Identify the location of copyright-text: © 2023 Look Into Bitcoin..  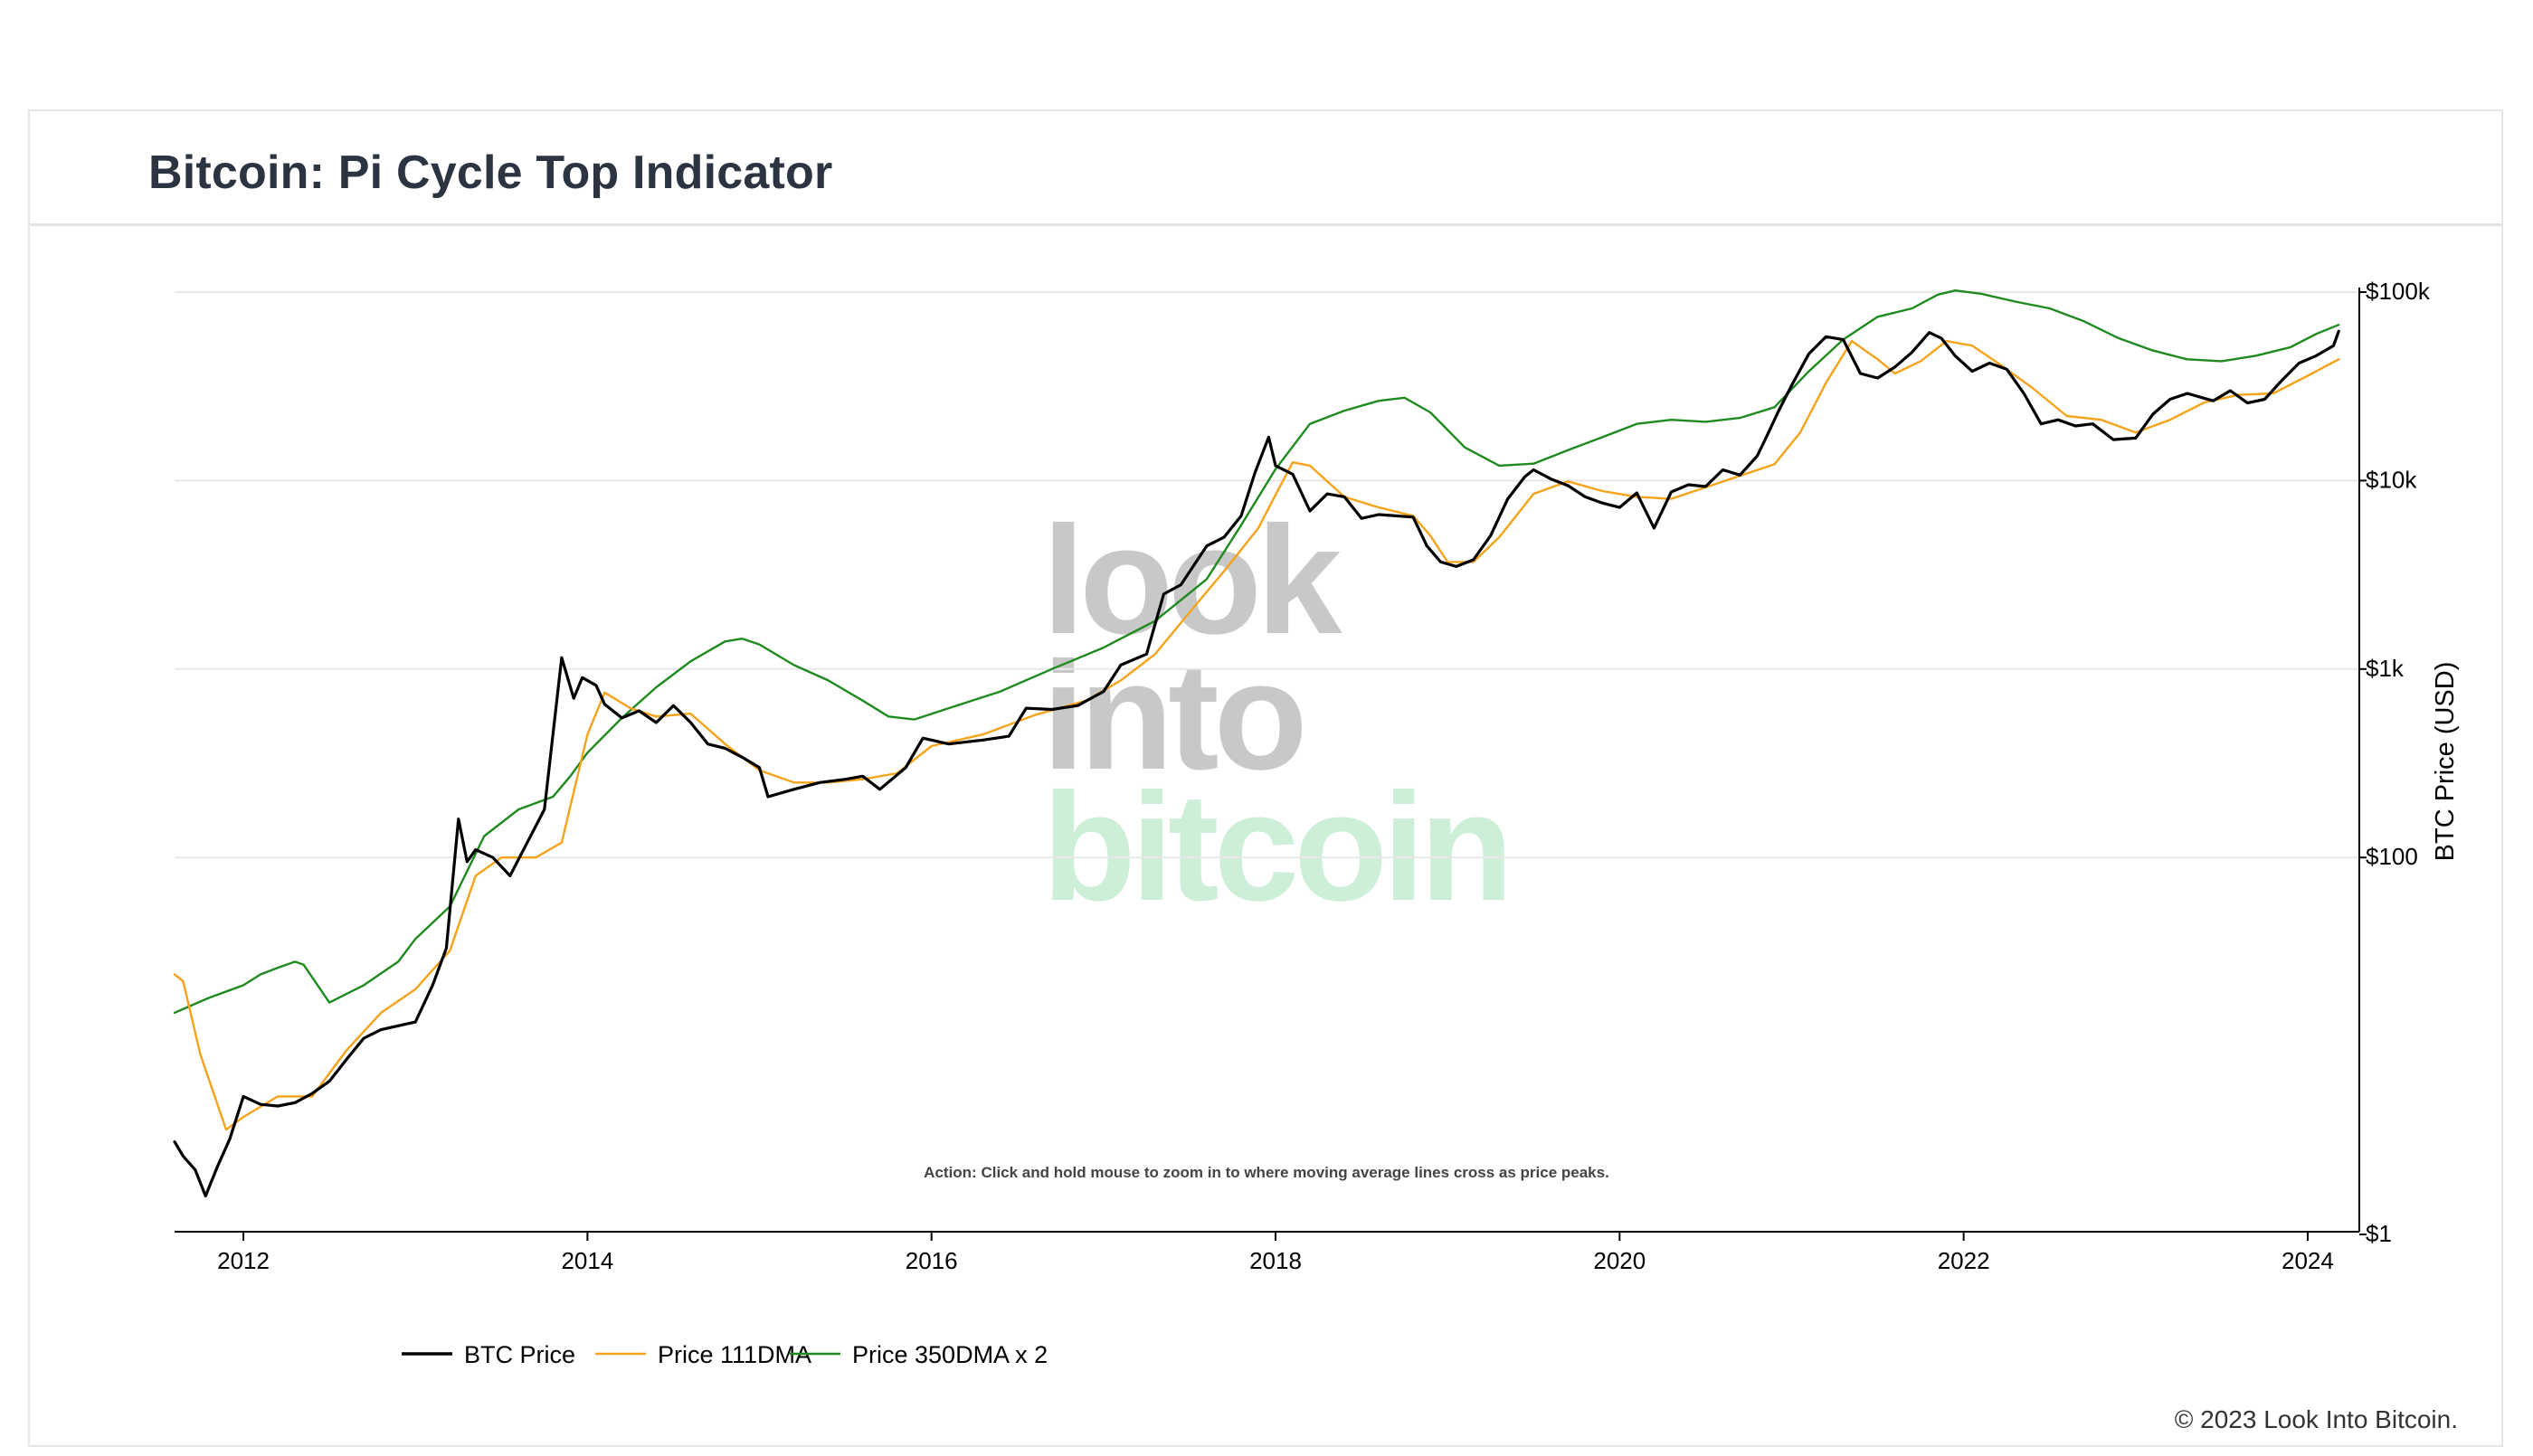
(2316, 1419).